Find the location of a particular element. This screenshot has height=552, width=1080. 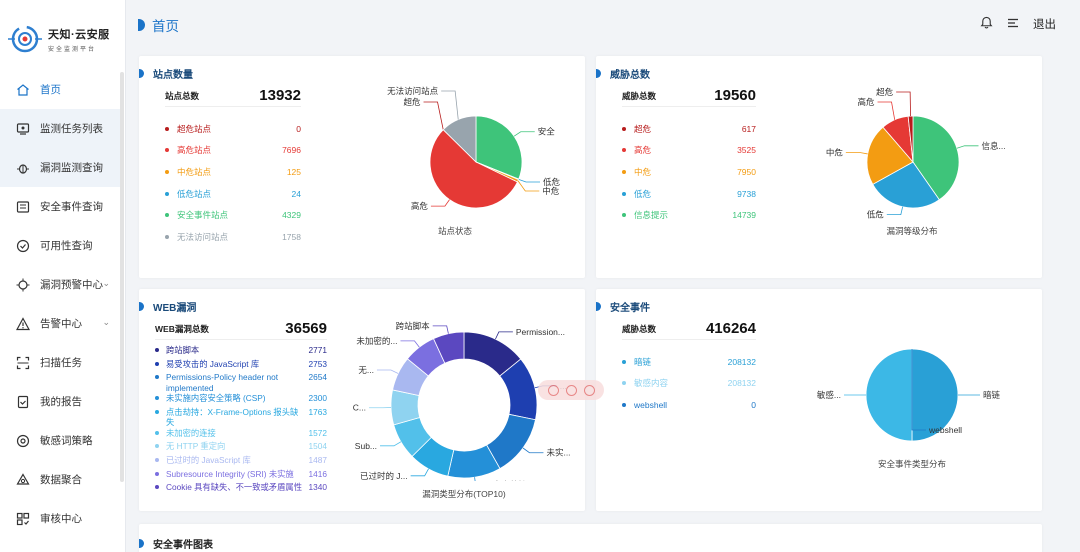

vuln-type-donut-slice is located at coordinates (449, 347).